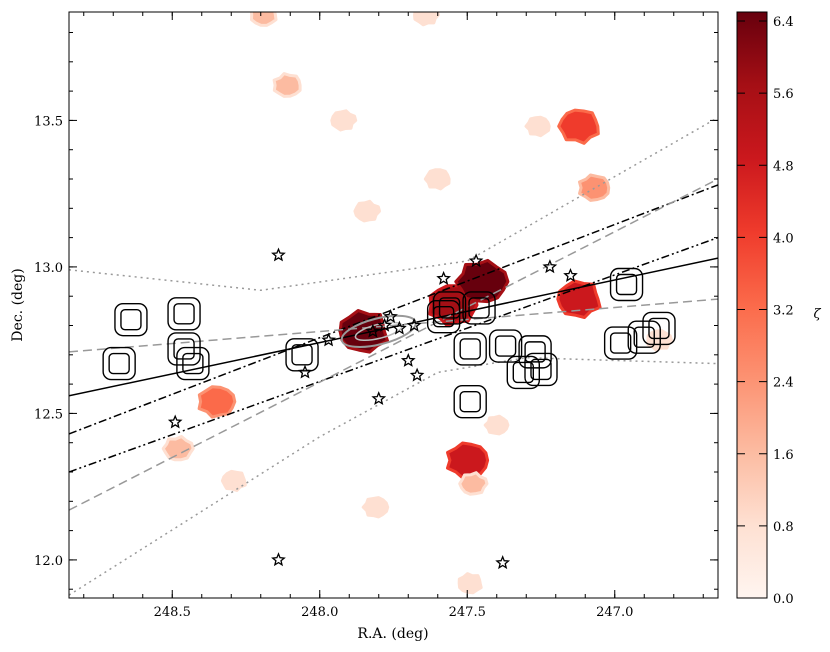  What do you see at coordinates (783, 166) in the screenshot?
I see `colorbar-tick-label: 4.8` at bounding box center [783, 166].